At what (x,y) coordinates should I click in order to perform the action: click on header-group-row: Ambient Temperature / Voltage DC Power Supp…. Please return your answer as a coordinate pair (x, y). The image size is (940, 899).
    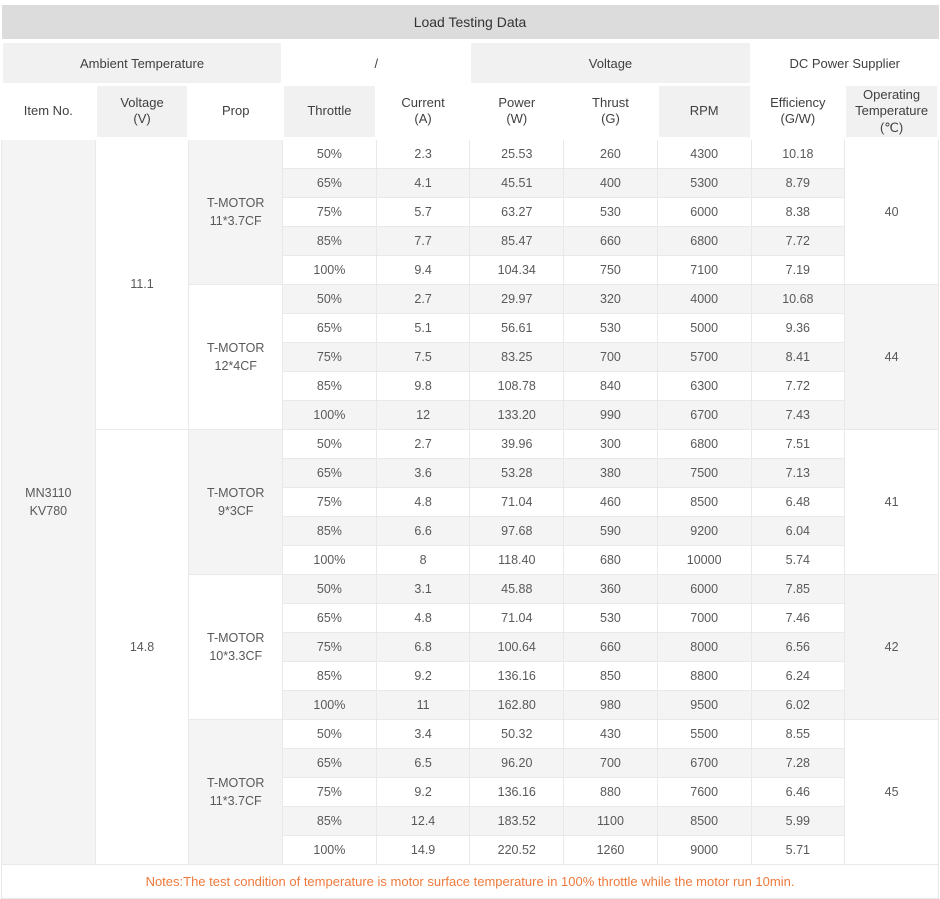
    Looking at the image, I should click on (470, 62).